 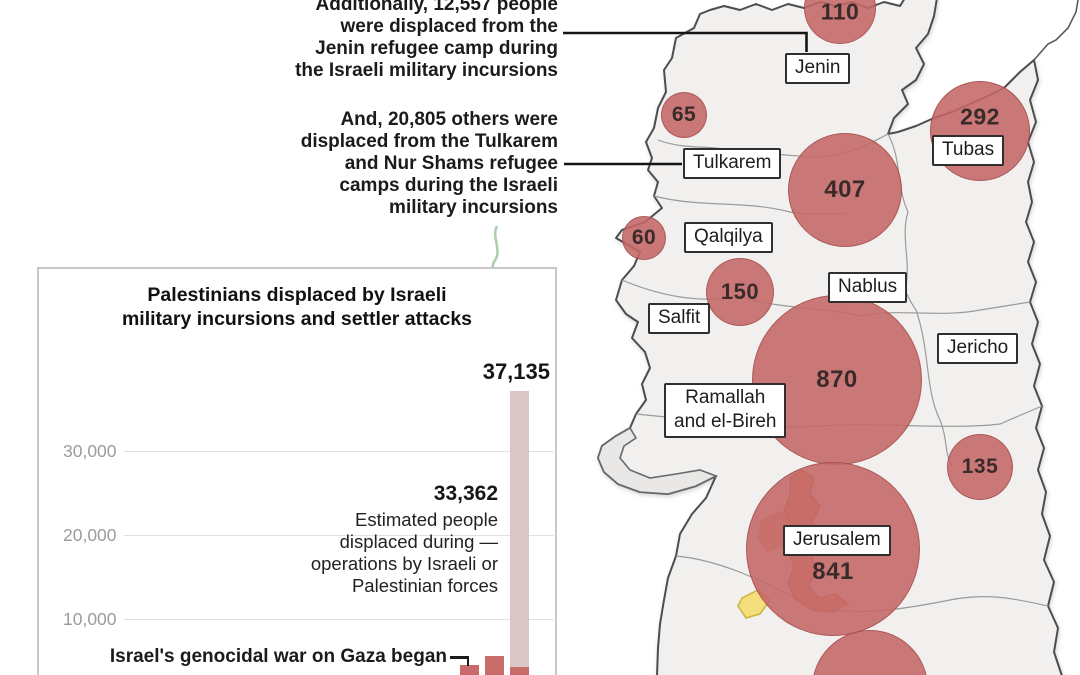 What do you see at coordinates (90, 451) in the screenshot?
I see `y-axis-tick: 30,000` at bounding box center [90, 451].